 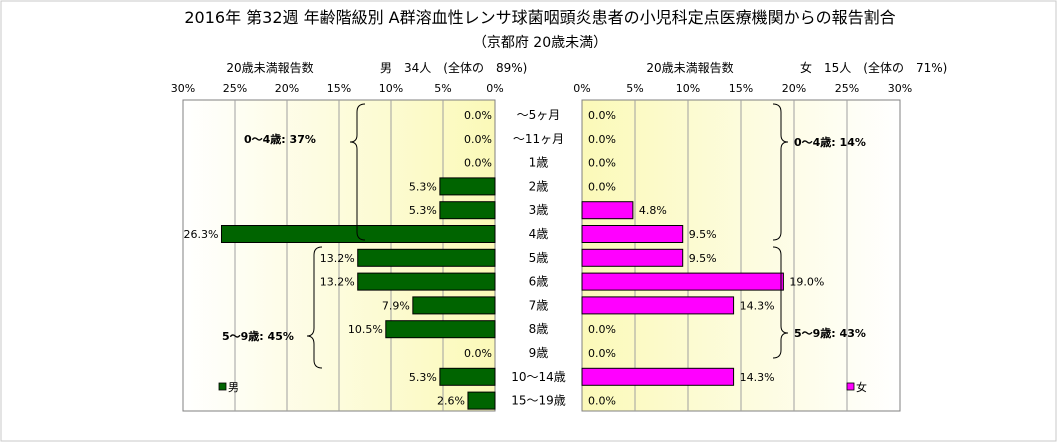 What do you see at coordinates (222, 386) in the screenshot?
I see `legend-male-swatch` at bounding box center [222, 386].